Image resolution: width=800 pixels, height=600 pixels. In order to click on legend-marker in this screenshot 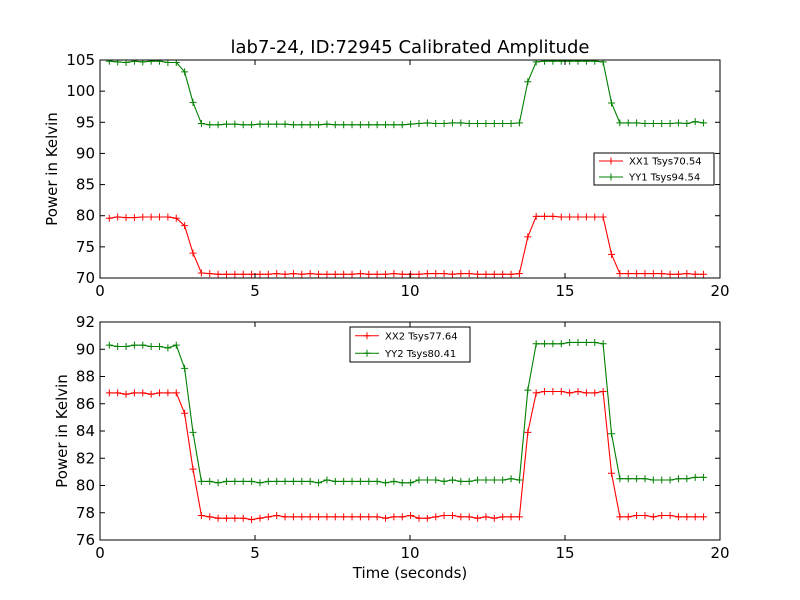, I will do `click(611, 177)`.